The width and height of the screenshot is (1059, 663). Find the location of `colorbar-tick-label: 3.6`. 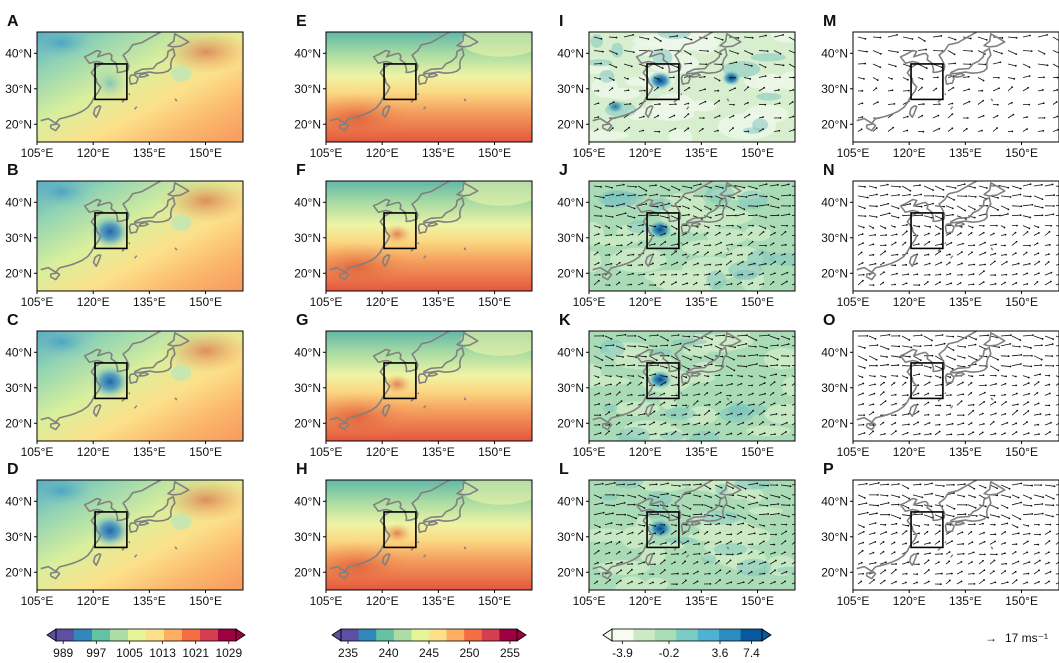

colorbar-tick-label: 3.6 is located at coordinates (720, 652).